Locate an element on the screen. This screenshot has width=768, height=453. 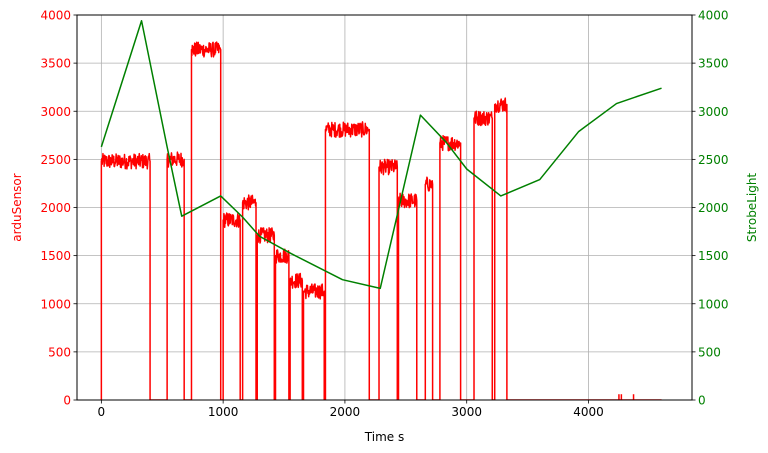
x-tick-label: 3000 is located at coordinates (466, 412).